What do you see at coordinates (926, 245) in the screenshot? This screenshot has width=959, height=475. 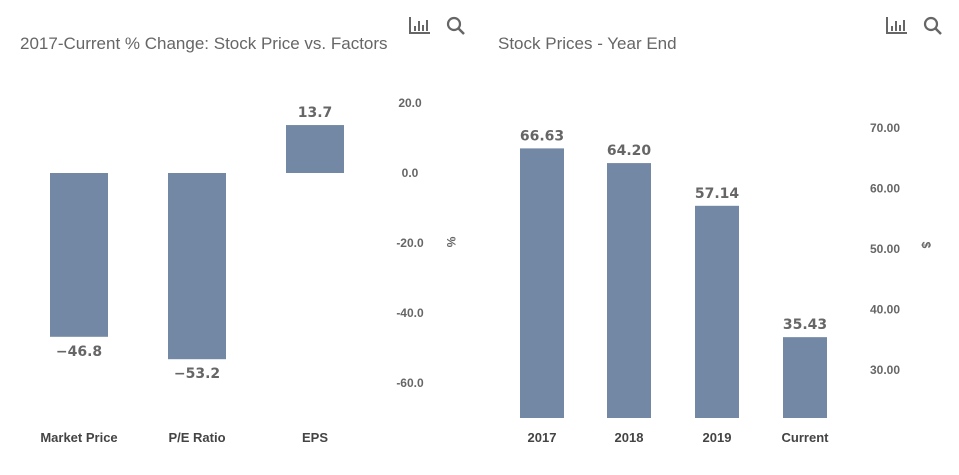 I see `y-axis-label: $` at bounding box center [926, 245].